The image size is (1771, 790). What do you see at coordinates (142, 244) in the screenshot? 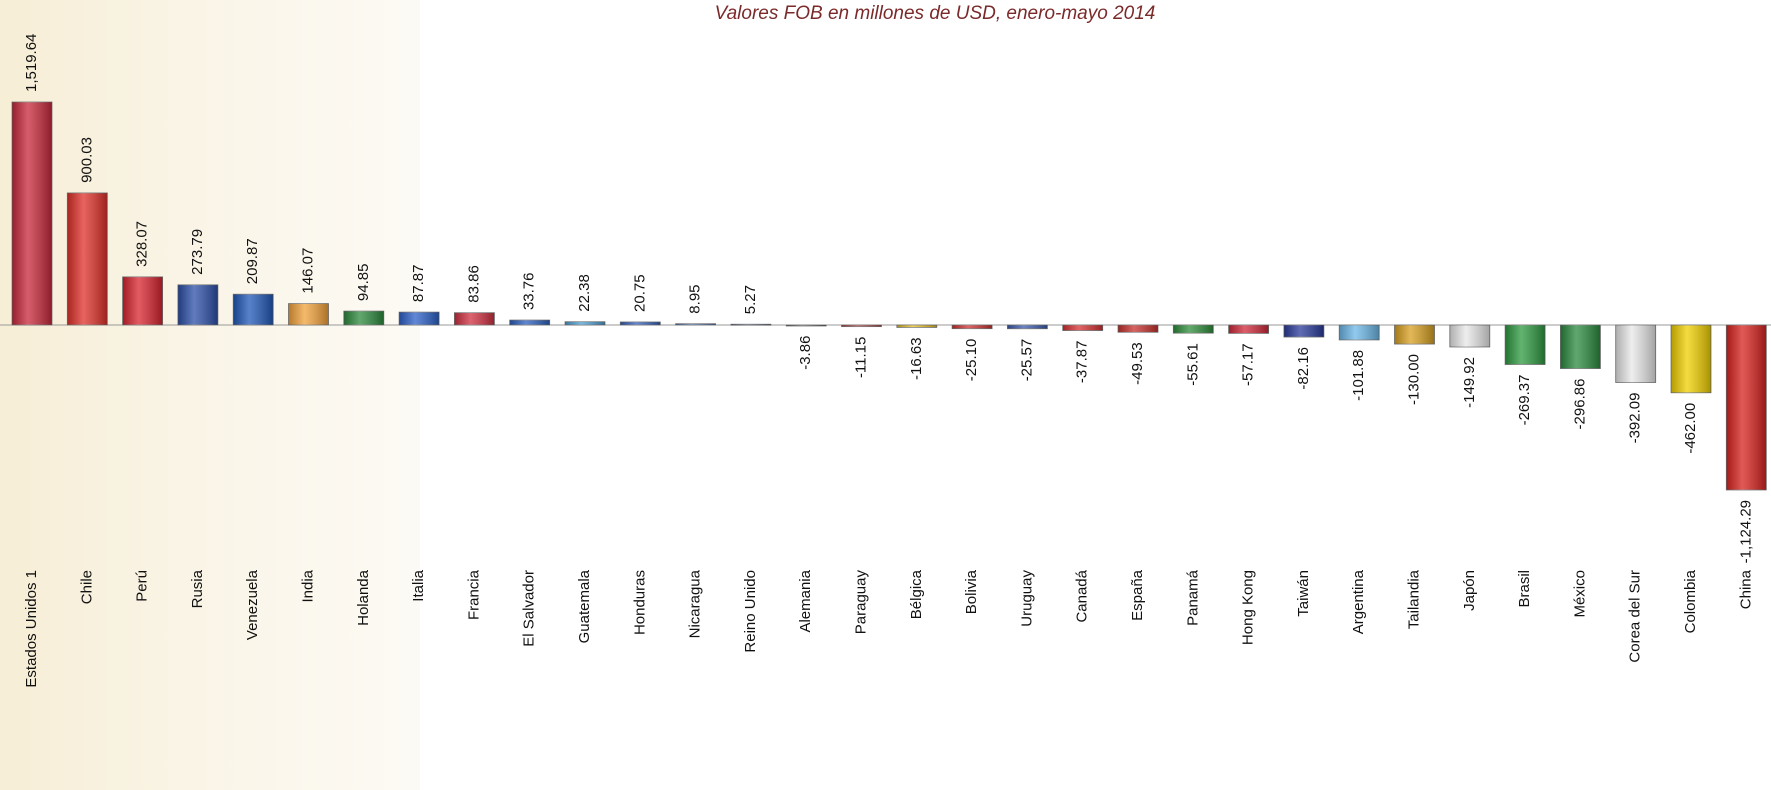
I see `value-label: 328.07` at bounding box center [142, 244].